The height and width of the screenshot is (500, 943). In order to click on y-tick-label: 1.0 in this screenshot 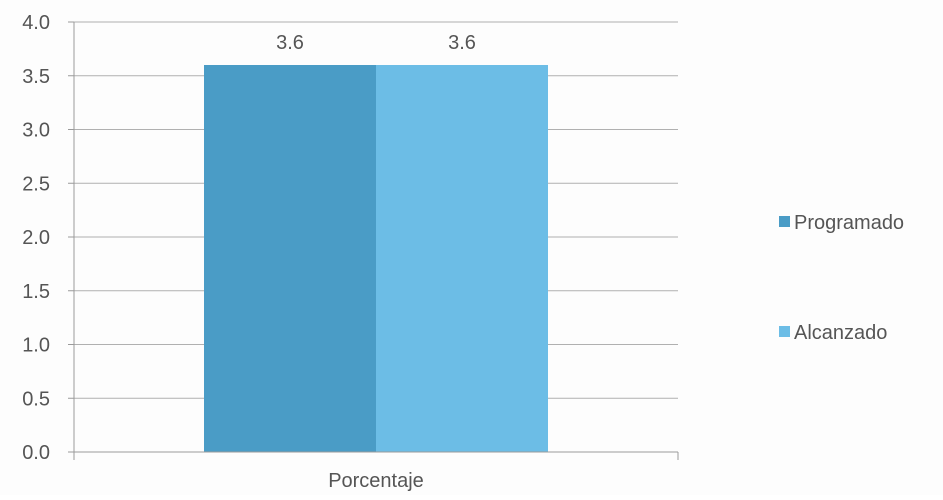, I will do `click(36, 346)`.